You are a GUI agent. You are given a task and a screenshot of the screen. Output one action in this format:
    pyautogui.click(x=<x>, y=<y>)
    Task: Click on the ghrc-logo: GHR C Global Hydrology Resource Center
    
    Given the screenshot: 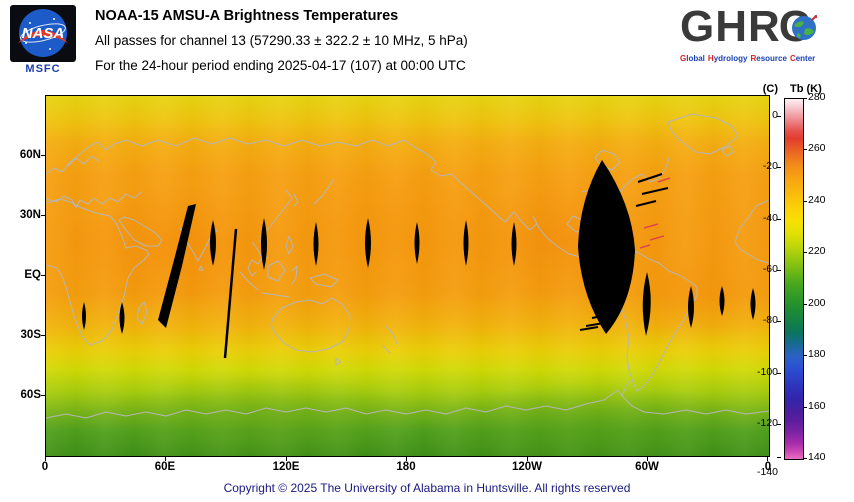 What is the action you would take?
    pyautogui.click(x=765, y=42)
    